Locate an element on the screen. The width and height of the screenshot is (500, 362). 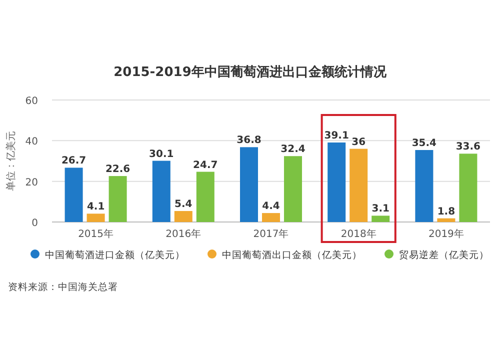
y-tick-label: 20 is located at coordinates (31, 182).